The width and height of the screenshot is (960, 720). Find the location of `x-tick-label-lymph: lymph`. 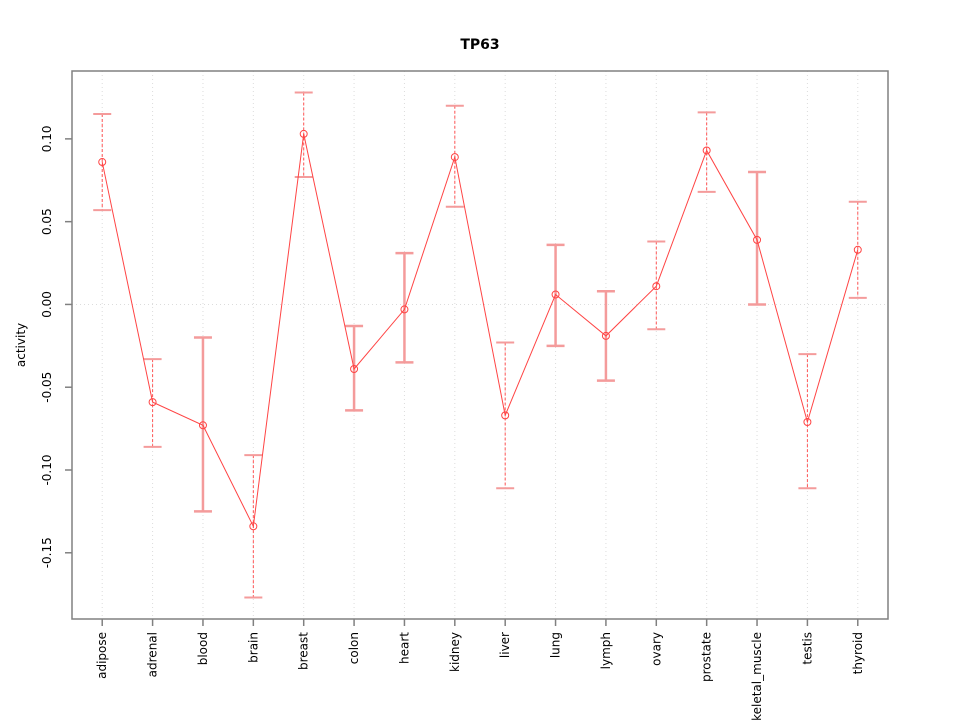

x-tick-label-lymph: lymph is located at coordinates (606, 650).